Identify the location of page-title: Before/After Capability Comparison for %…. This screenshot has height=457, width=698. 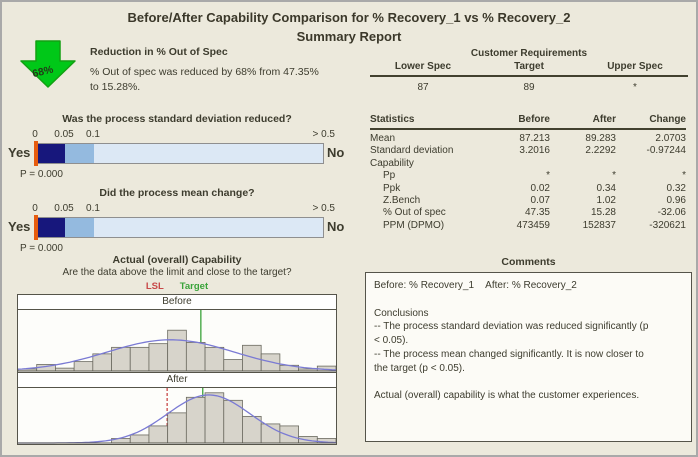
(349, 28).